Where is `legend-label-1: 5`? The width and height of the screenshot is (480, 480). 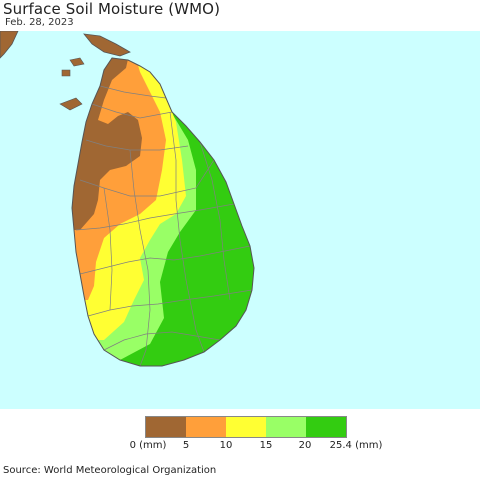 legend-label-1: 5 is located at coordinates (186, 445).